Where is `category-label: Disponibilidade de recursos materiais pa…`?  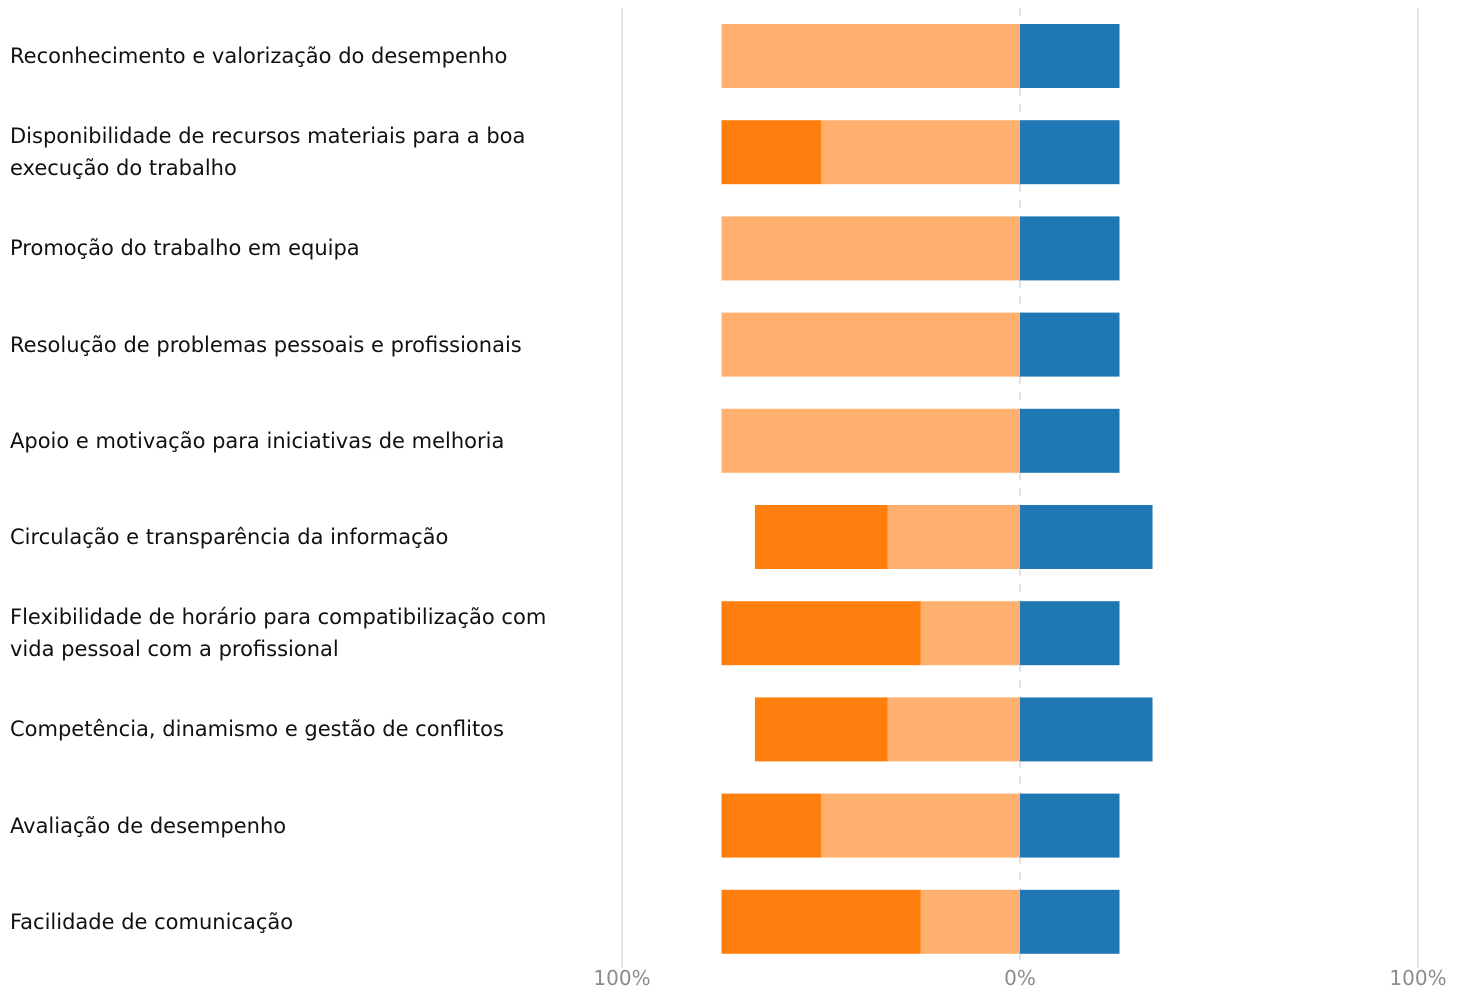
category-label: Disponibilidade de recursos materiais pa… is located at coordinates (268, 152).